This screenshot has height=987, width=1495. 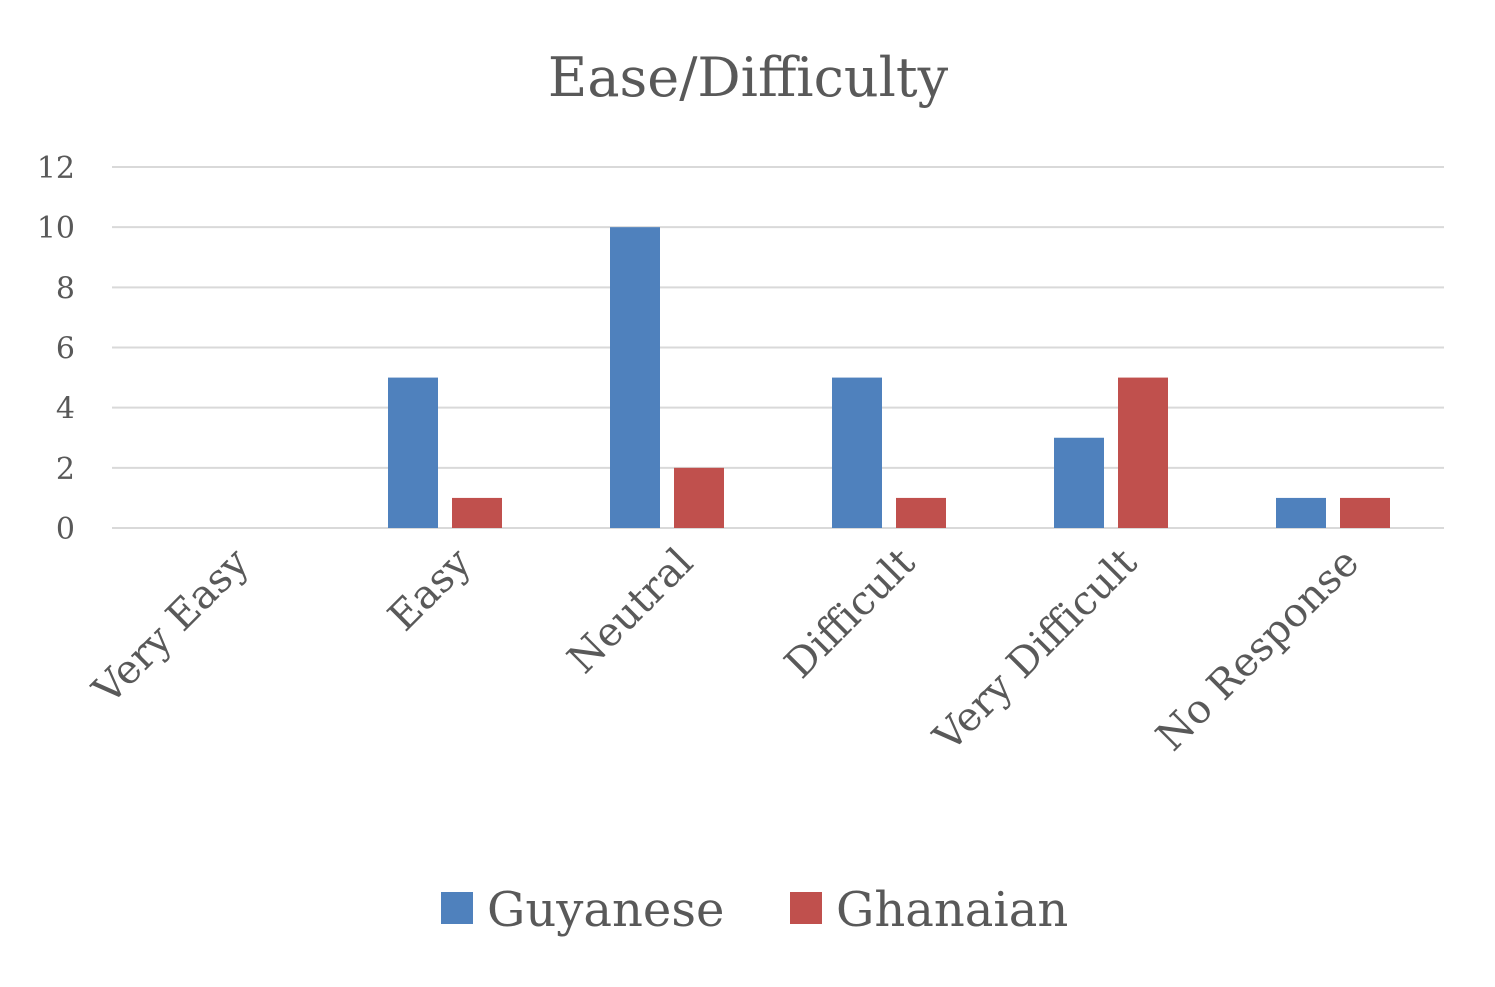 What do you see at coordinates (477, 512) in the screenshot?
I see `bar-ghanaian-easy` at bounding box center [477, 512].